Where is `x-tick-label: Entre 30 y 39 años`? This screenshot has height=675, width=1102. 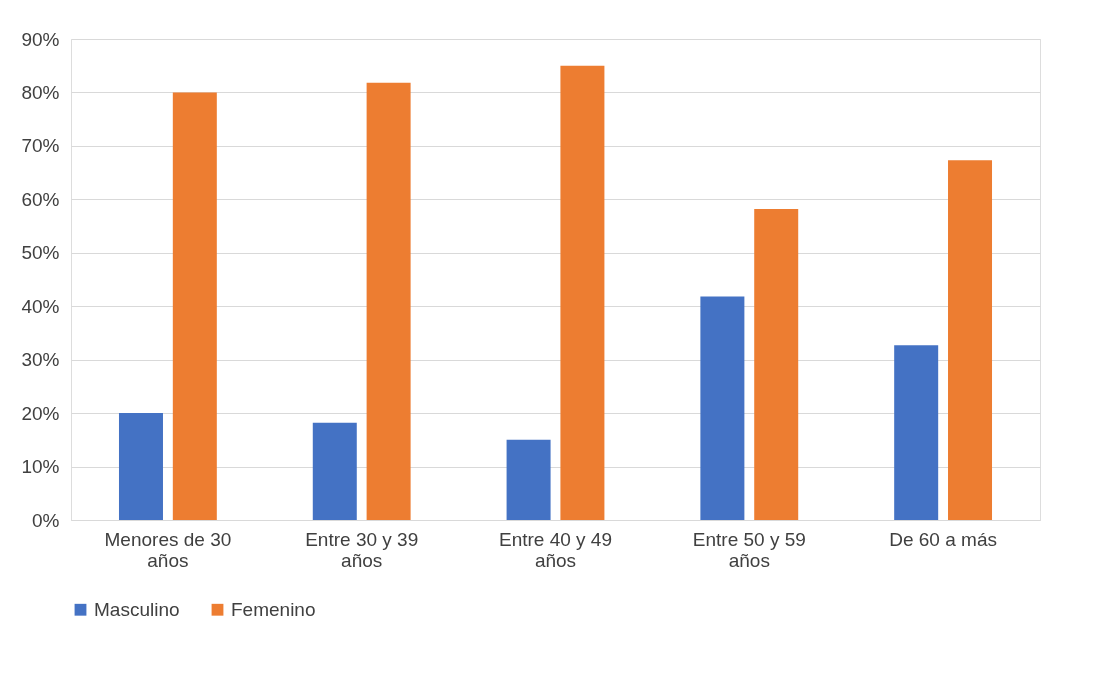 x-tick-label: Entre 30 y 39 años is located at coordinates (362, 549).